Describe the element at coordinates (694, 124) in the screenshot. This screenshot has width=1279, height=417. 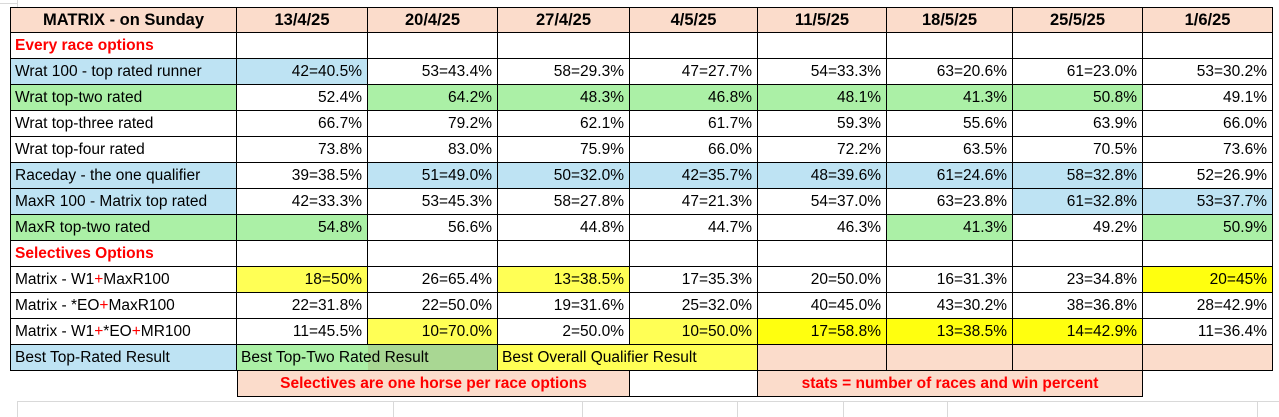
I see `data-cell: 61.7%` at that location.